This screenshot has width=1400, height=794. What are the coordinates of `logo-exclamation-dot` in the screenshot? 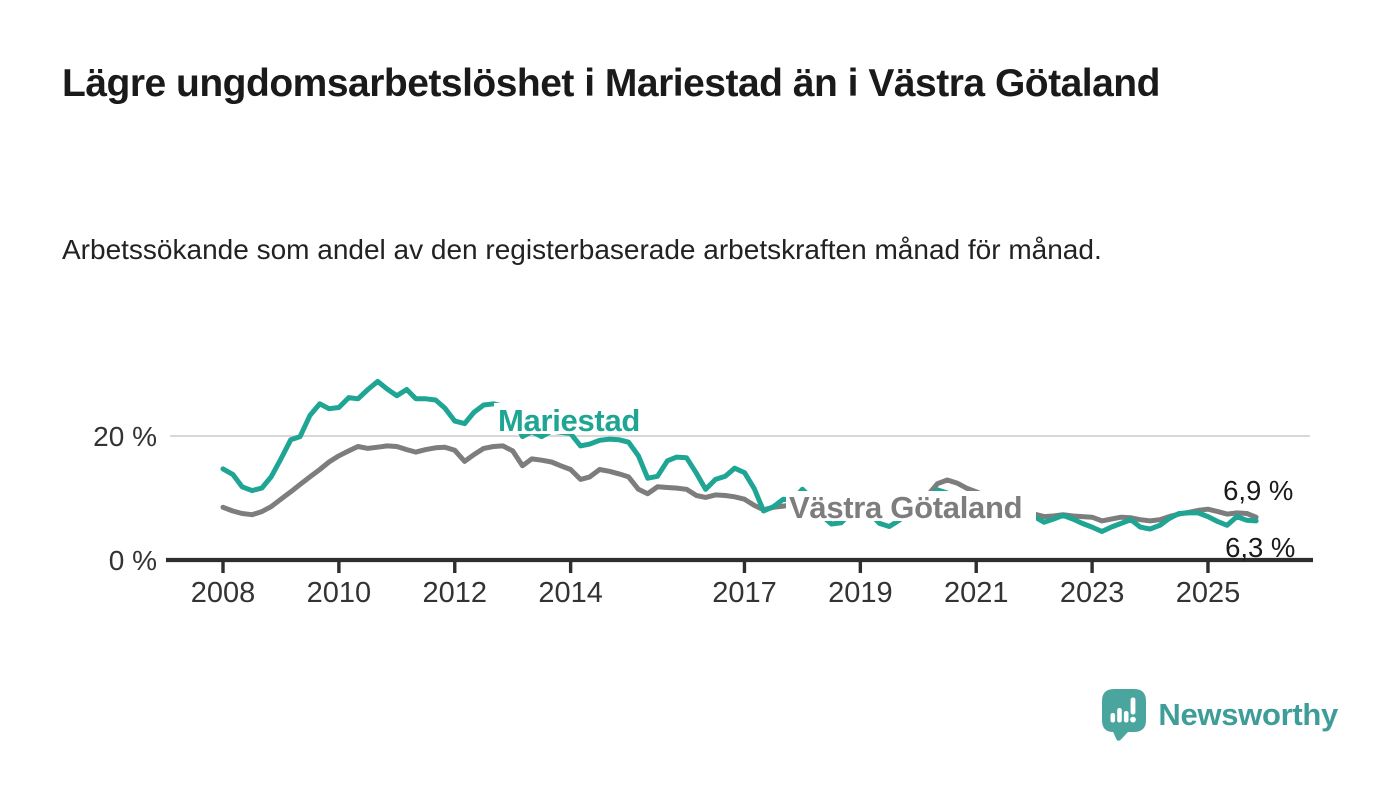 It's located at (1133, 719).